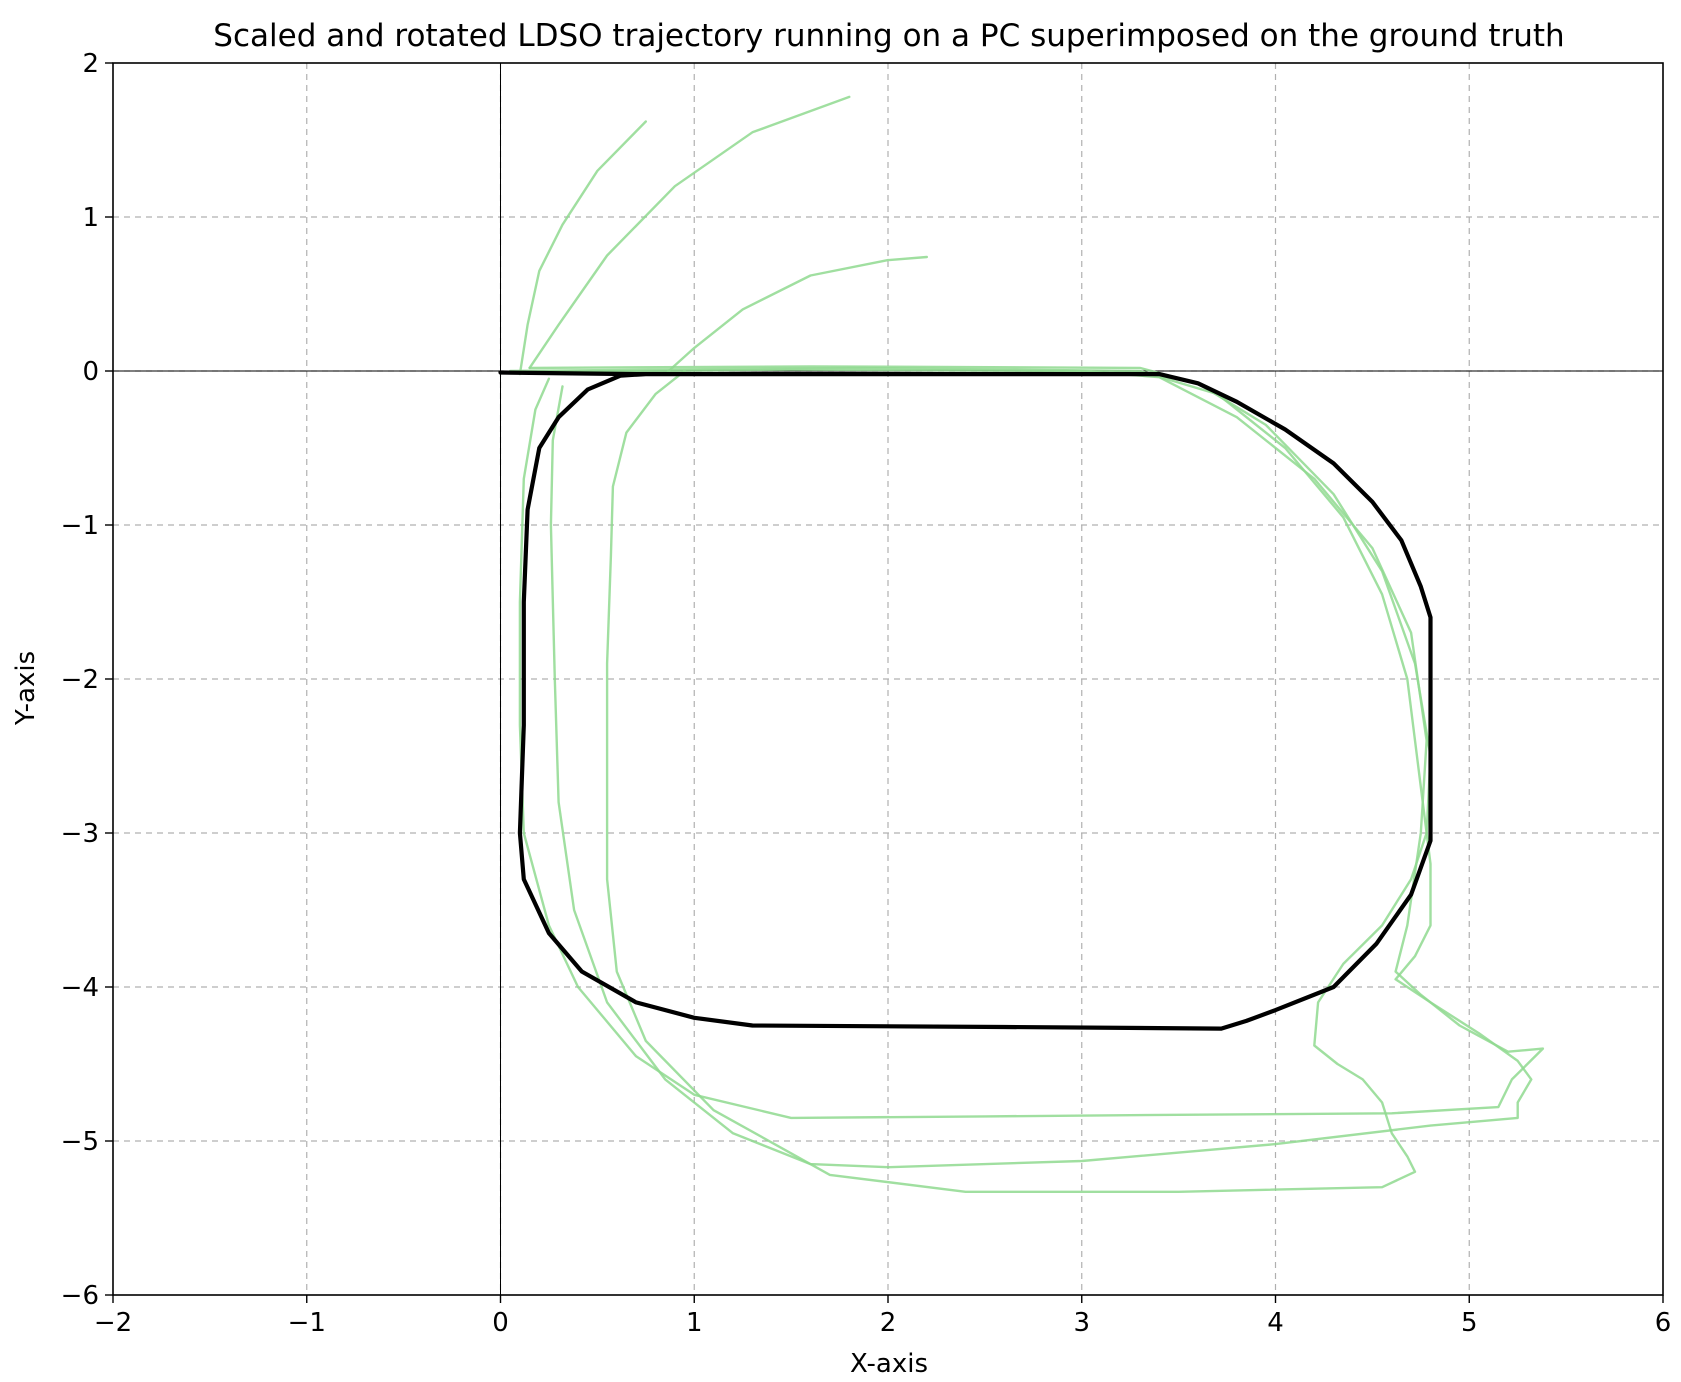  I want to click on y-tick-label: 2, so click(90, 64).